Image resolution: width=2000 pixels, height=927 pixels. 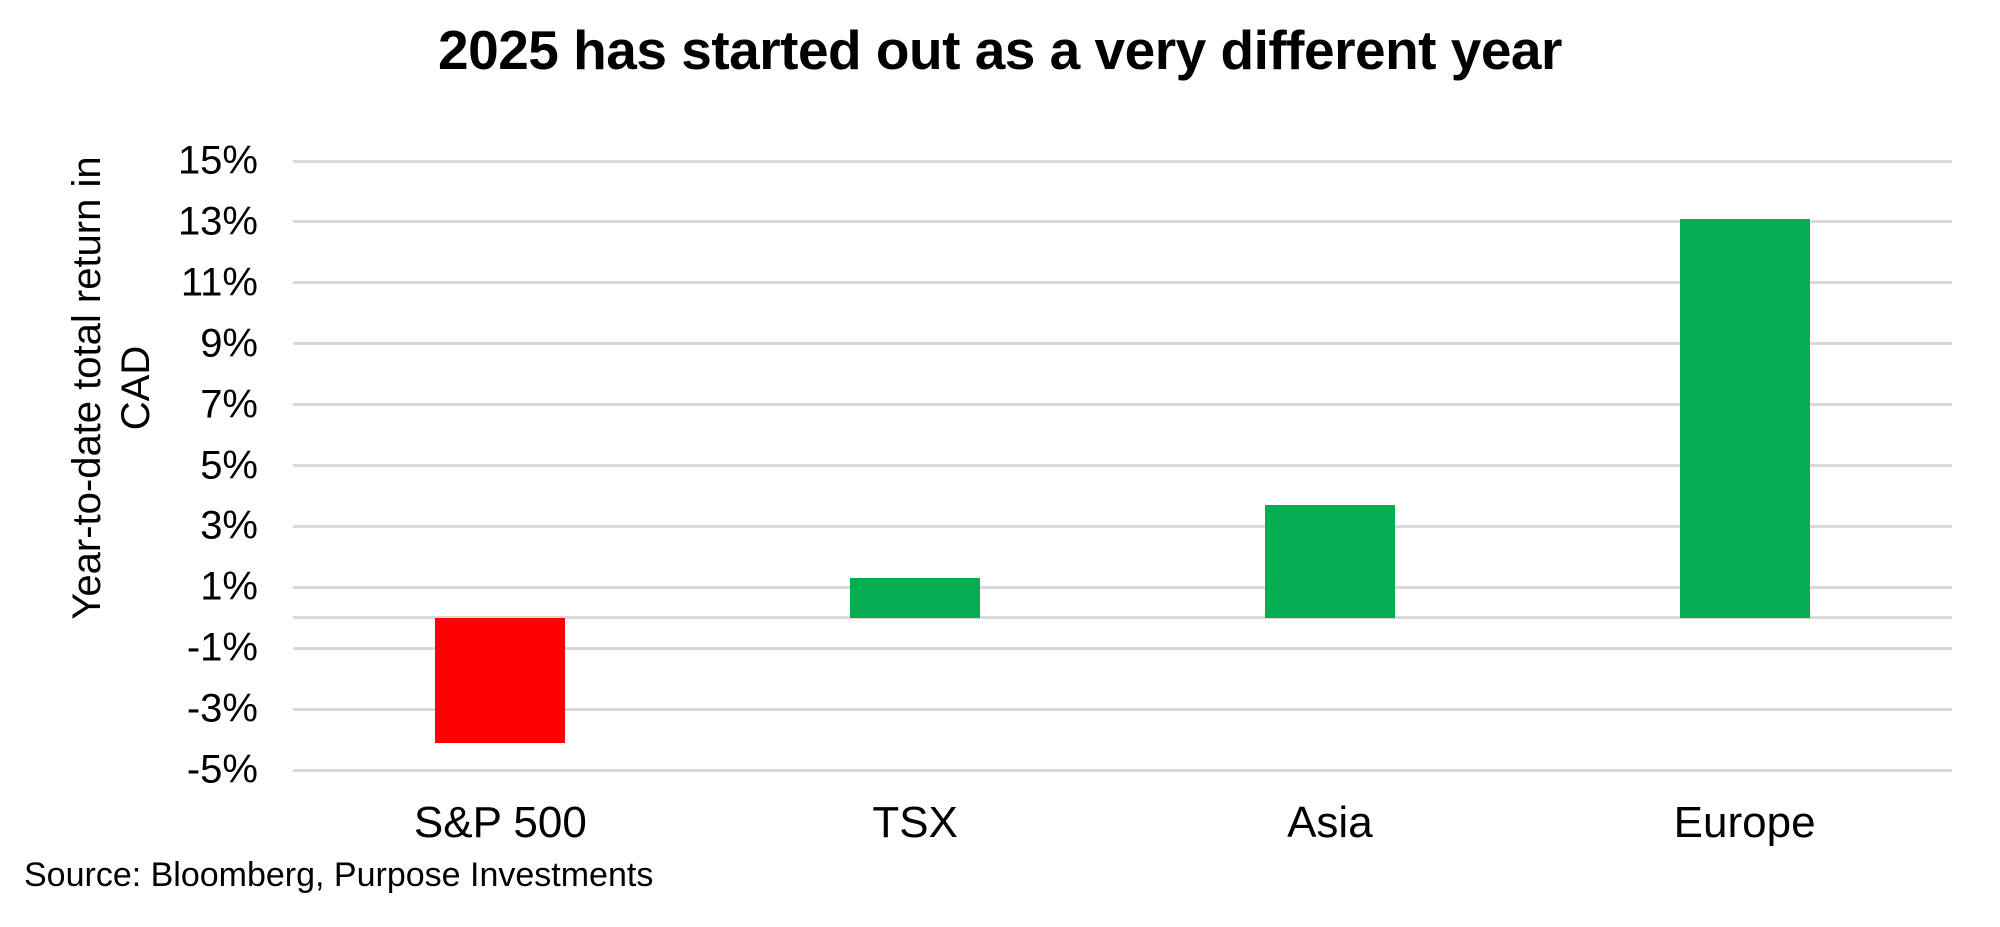 I want to click on y-tick-label: -1%, so click(x=222, y=647).